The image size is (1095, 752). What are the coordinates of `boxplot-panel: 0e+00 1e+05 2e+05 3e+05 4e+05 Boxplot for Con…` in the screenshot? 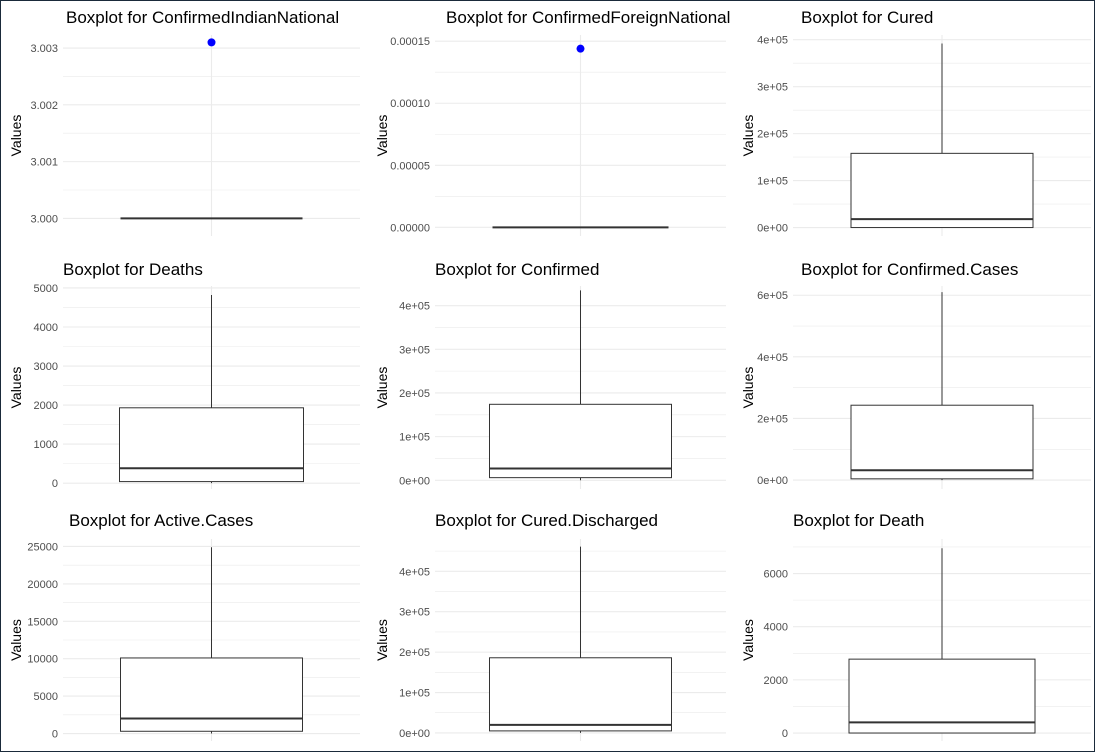 It's located at (550, 374).